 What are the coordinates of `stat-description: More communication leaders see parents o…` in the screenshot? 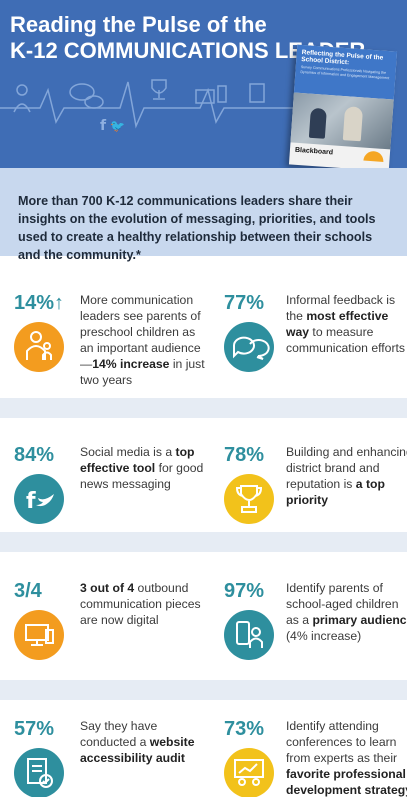 It's located at (144, 340).